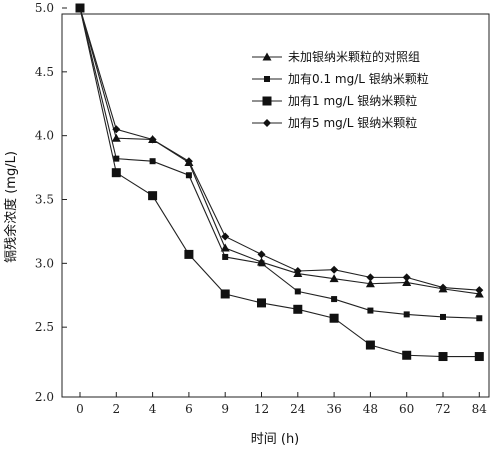 The width and height of the screenshot is (496, 450). I want to click on x-tick-label: 48, so click(370, 409).